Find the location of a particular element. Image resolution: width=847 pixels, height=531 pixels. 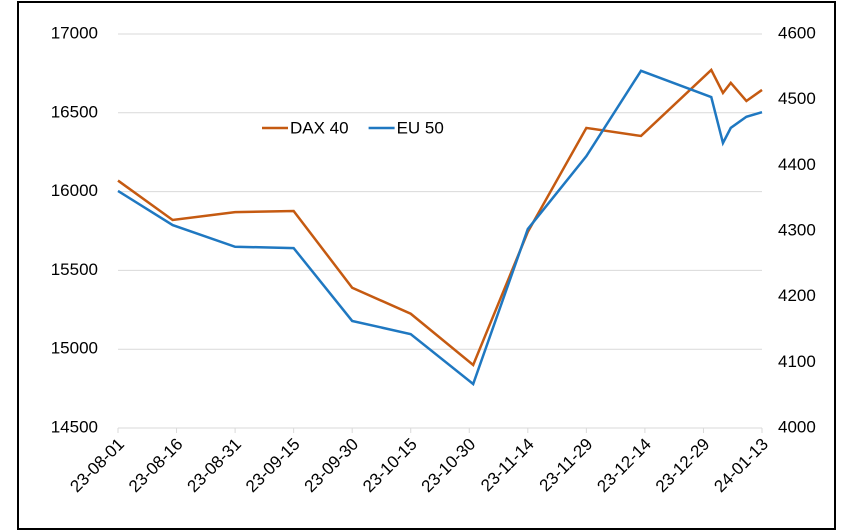

legend-label: DAX 40 is located at coordinates (319, 127).